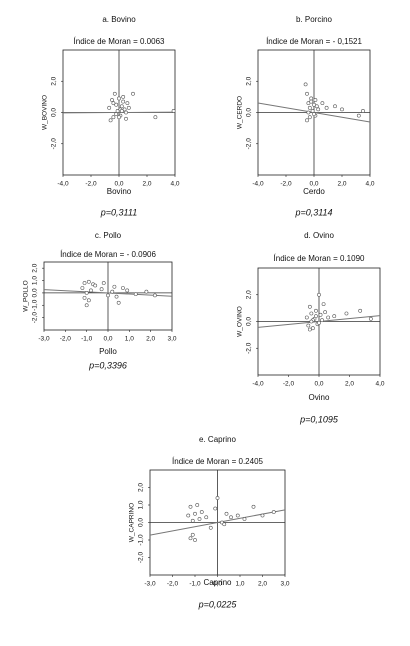  I want to click on y-axis-label: W_CERDO, so click(240, 112).